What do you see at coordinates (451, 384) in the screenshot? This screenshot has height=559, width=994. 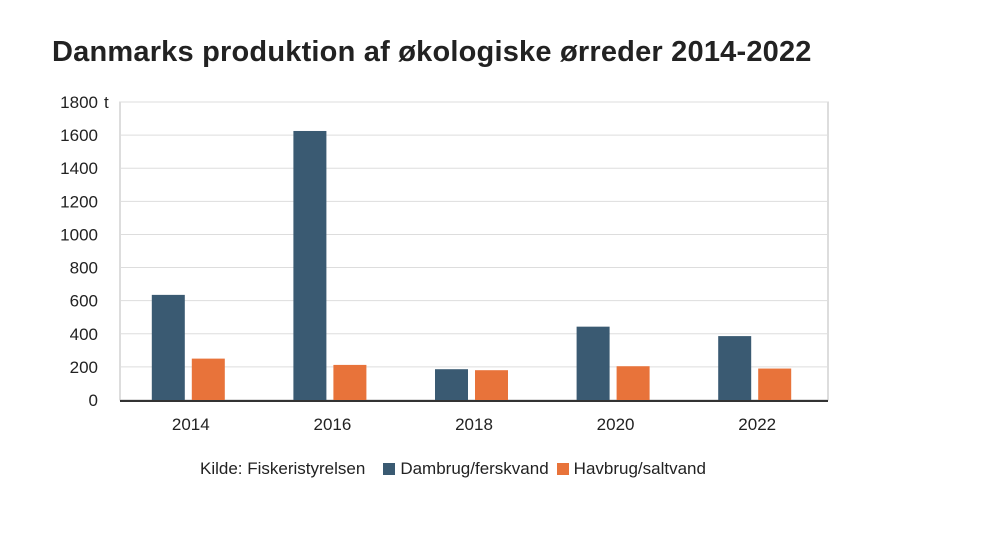 I see `bar-dambrug-2018` at bounding box center [451, 384].